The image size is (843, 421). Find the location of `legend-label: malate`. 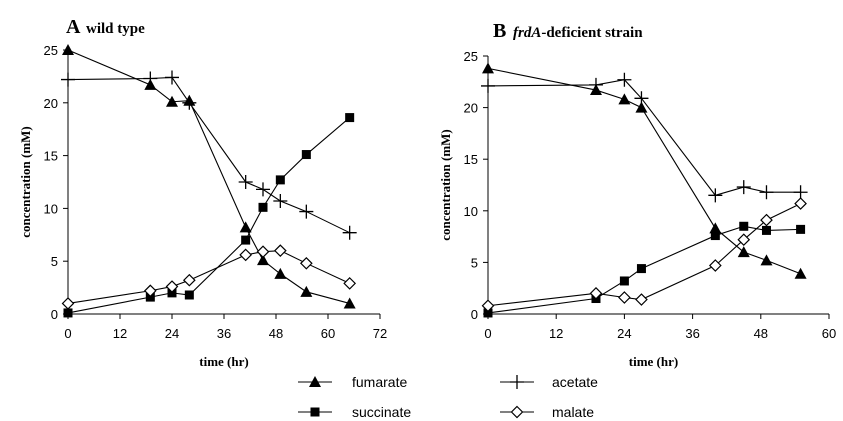

legend-label: malate is located at coordinates (573, 412).